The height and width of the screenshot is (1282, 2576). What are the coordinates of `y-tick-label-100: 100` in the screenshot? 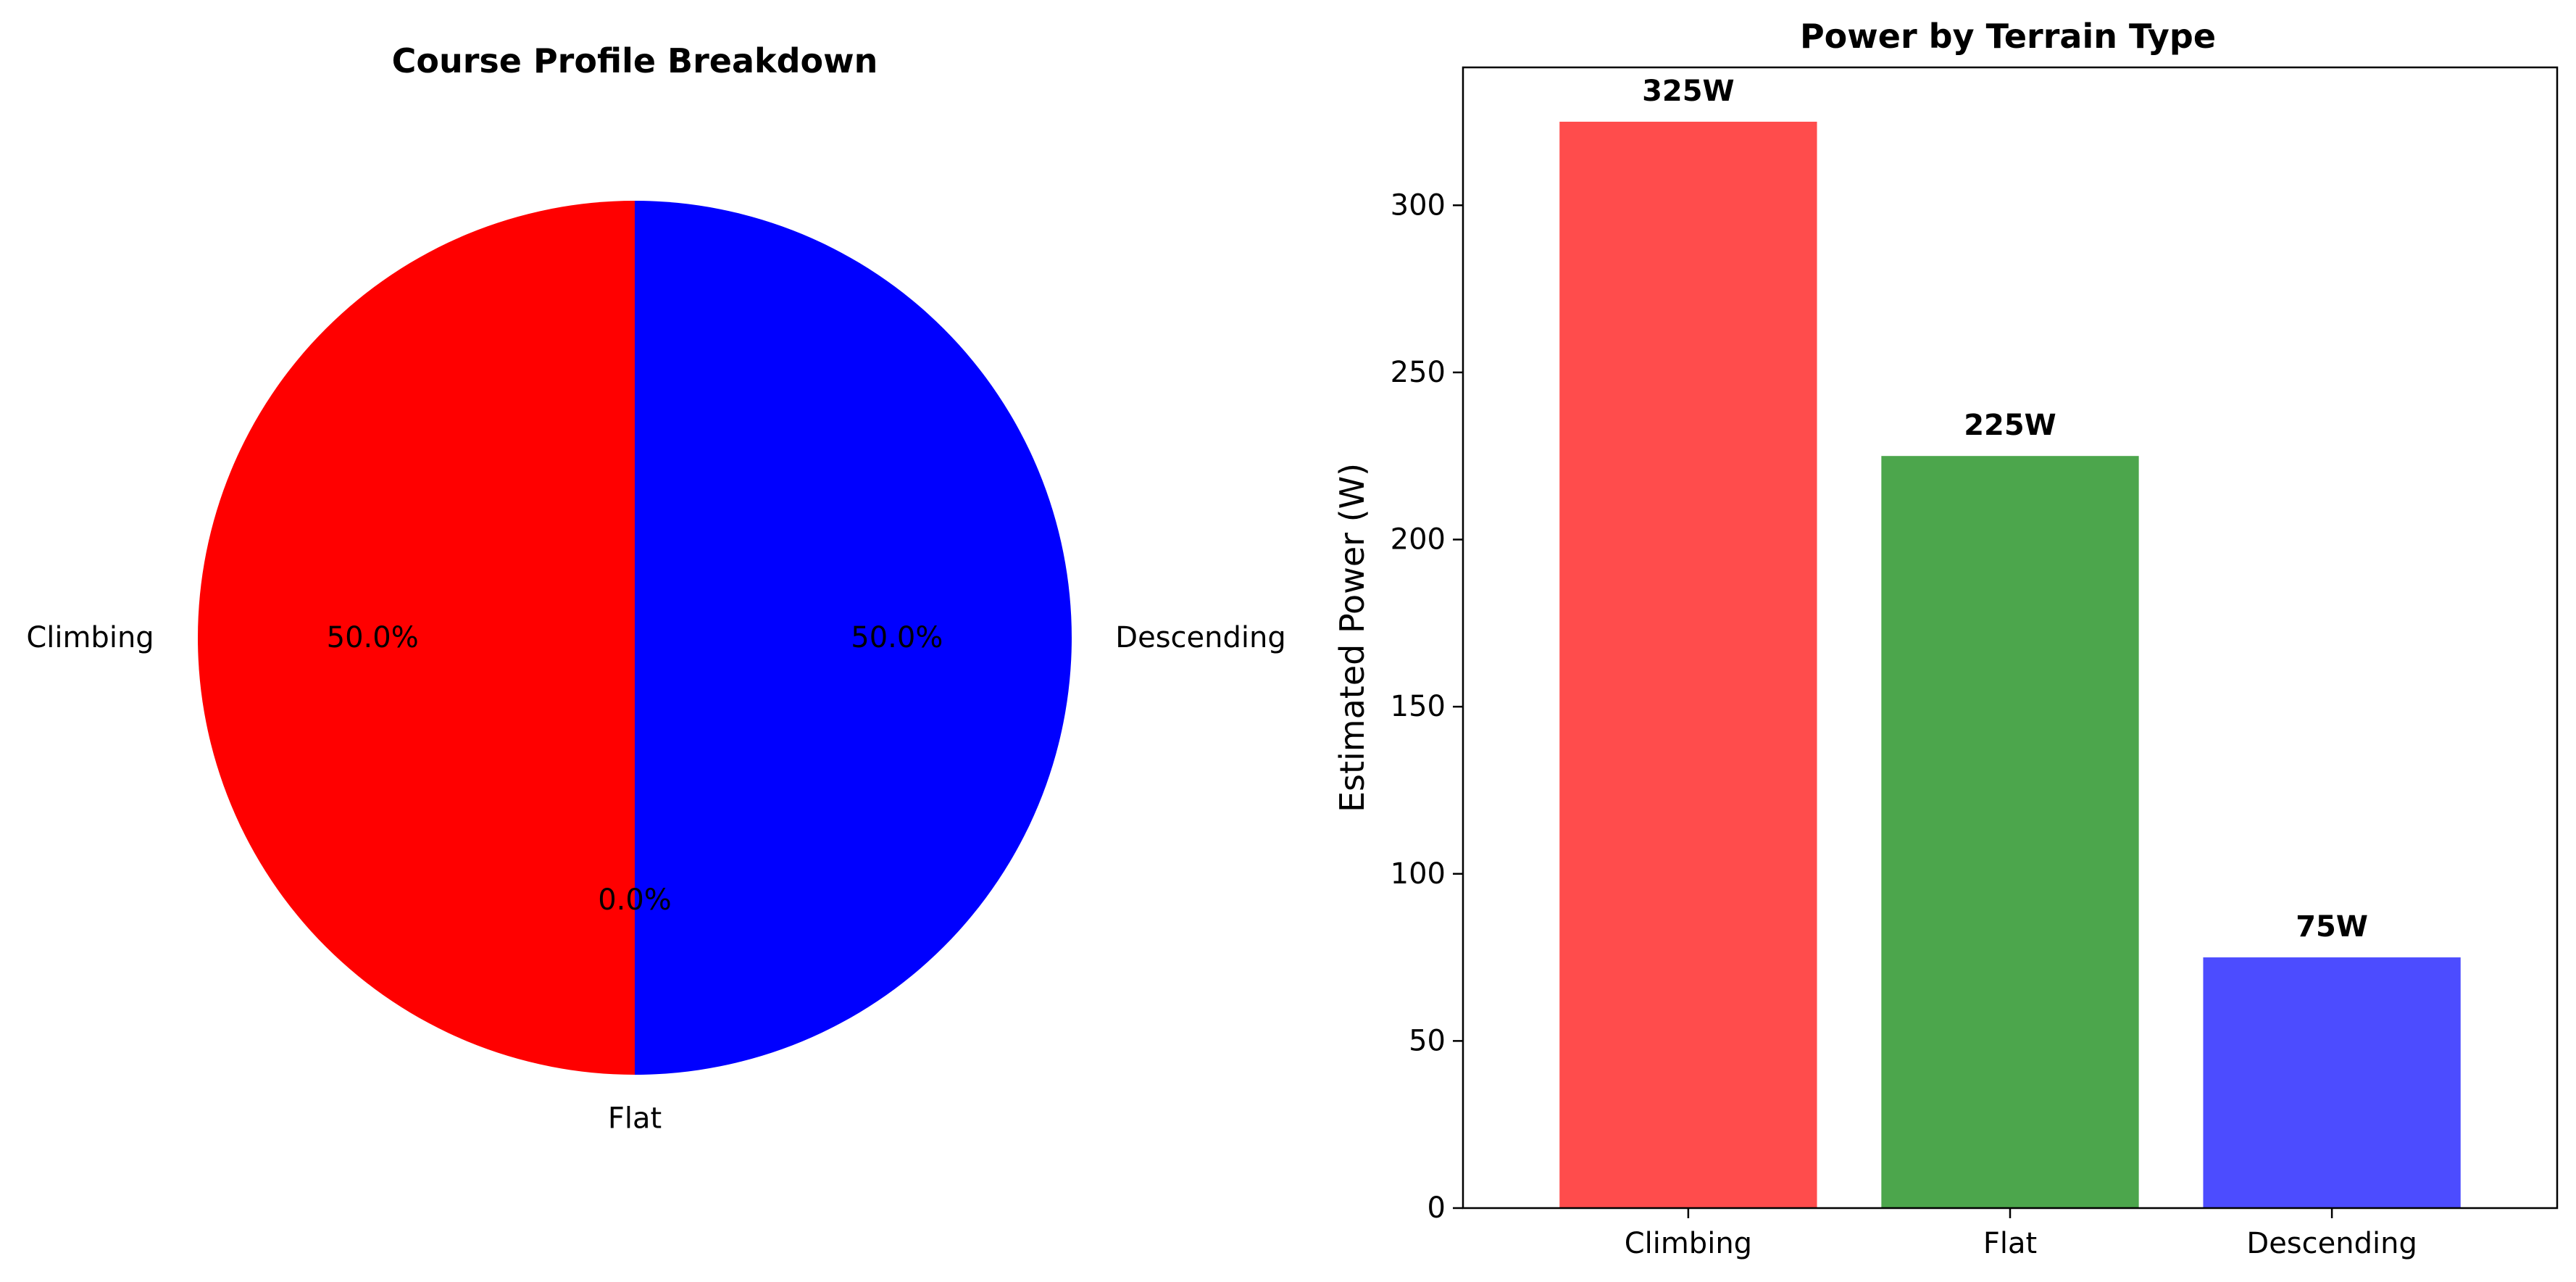 It's located at (1418, 874).